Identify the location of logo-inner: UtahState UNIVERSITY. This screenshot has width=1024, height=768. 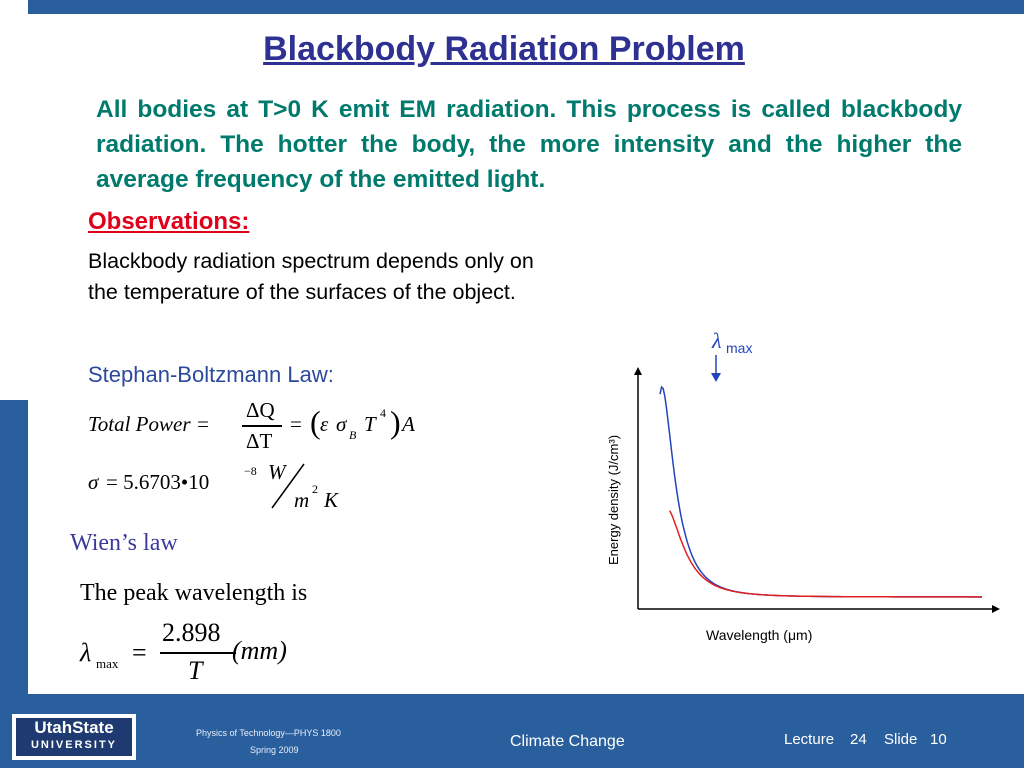
(74, 737).